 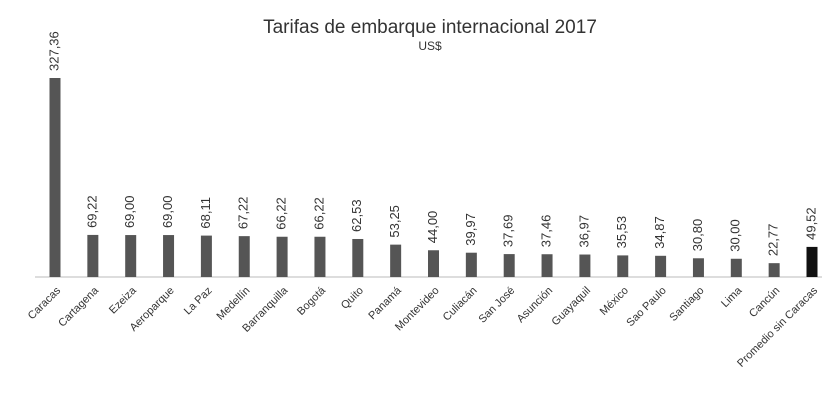 What do you see at coordinates (508, 231) in the screenshot?
I see `value-label: 37,69` at bounding box center [508, 231].